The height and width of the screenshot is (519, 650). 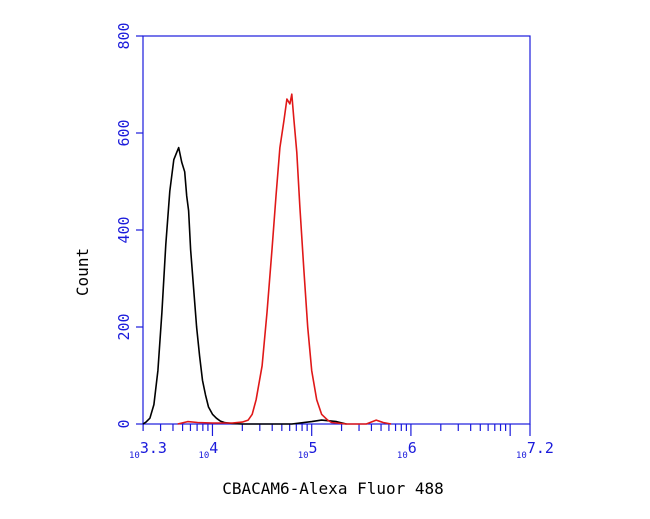 What do you see at coordinates (407, 450) in the screenshot?
I see `x-tick-label: 10⁶` at bounding box center [407, 450].